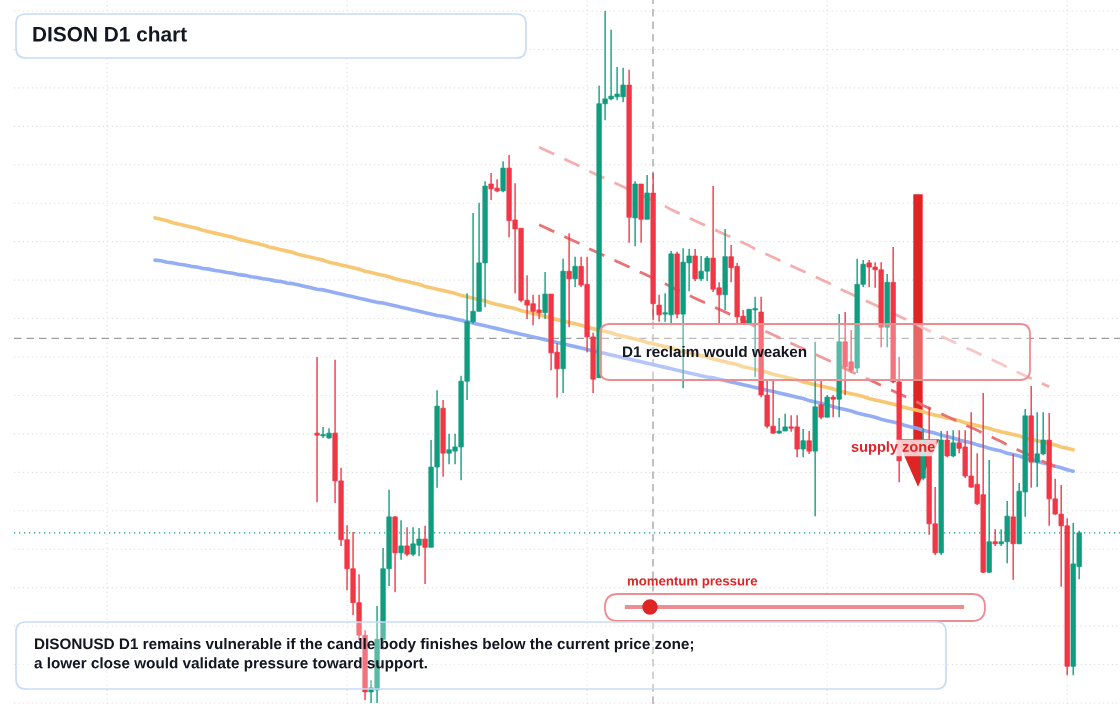  What do you see at coordinates (692, 582) in the screenshot?
I see `annotation: momentum pressure` at bounding box center [692, 582].